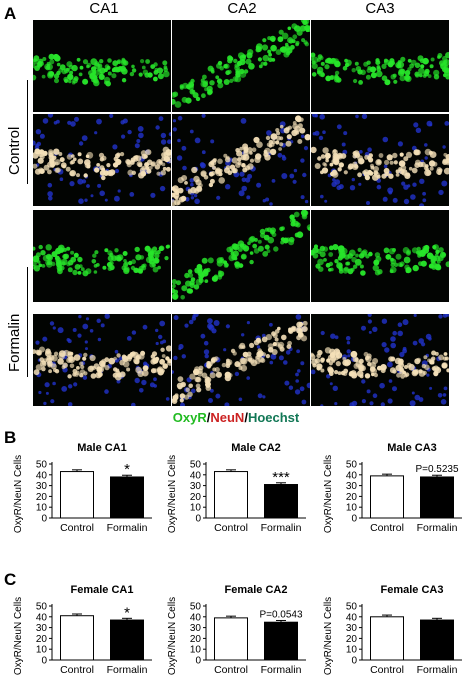 The height and width of the screenshot is (689, 472). I want to click on micrograph-formalin-oxyr-ca1, so click(102, 256).